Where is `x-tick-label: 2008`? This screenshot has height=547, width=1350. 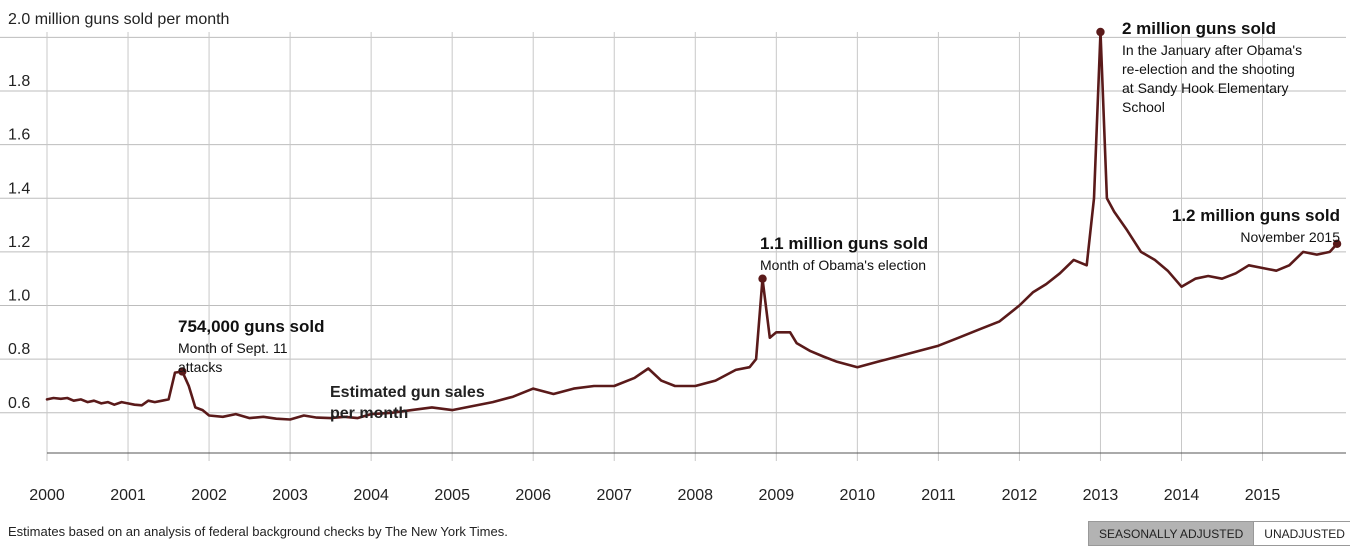
x-tick-label: 2008 is located at coordinates (695, 495).